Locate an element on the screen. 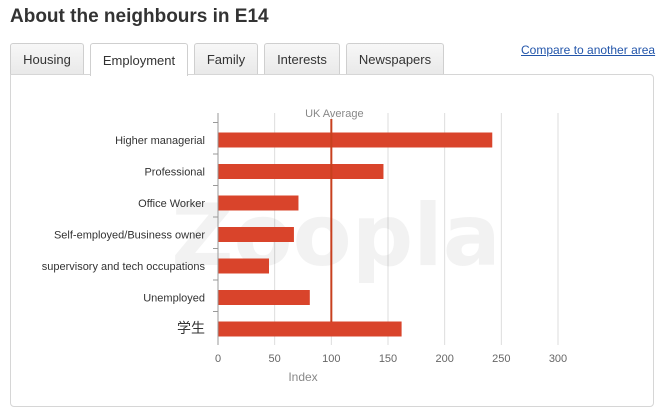 The image size is (664, 414). x-axis-title: Index is located at coordinates (302, 377).